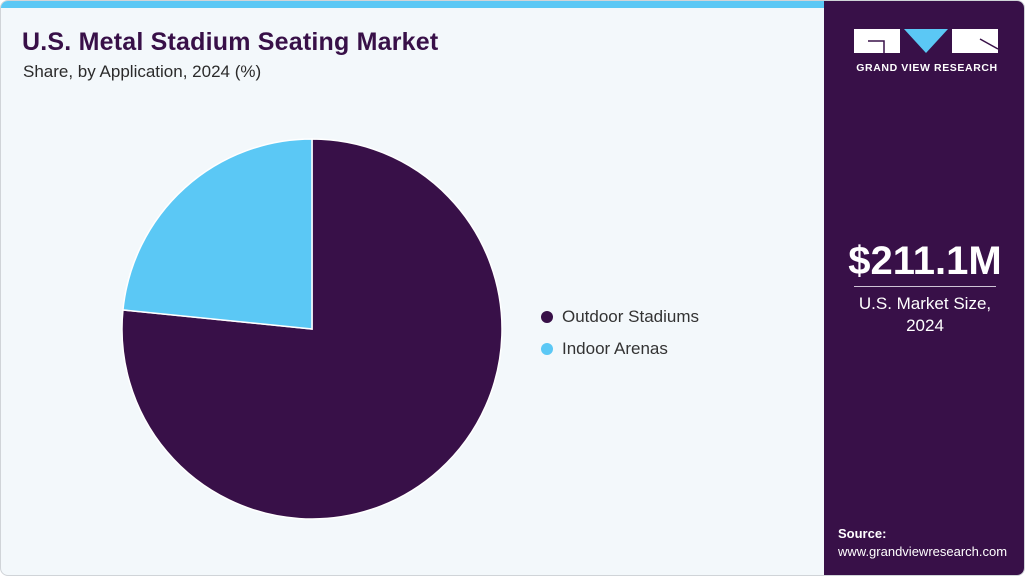  I want to click on legend-label: Outdoor Stadiums, so click(631, 316).